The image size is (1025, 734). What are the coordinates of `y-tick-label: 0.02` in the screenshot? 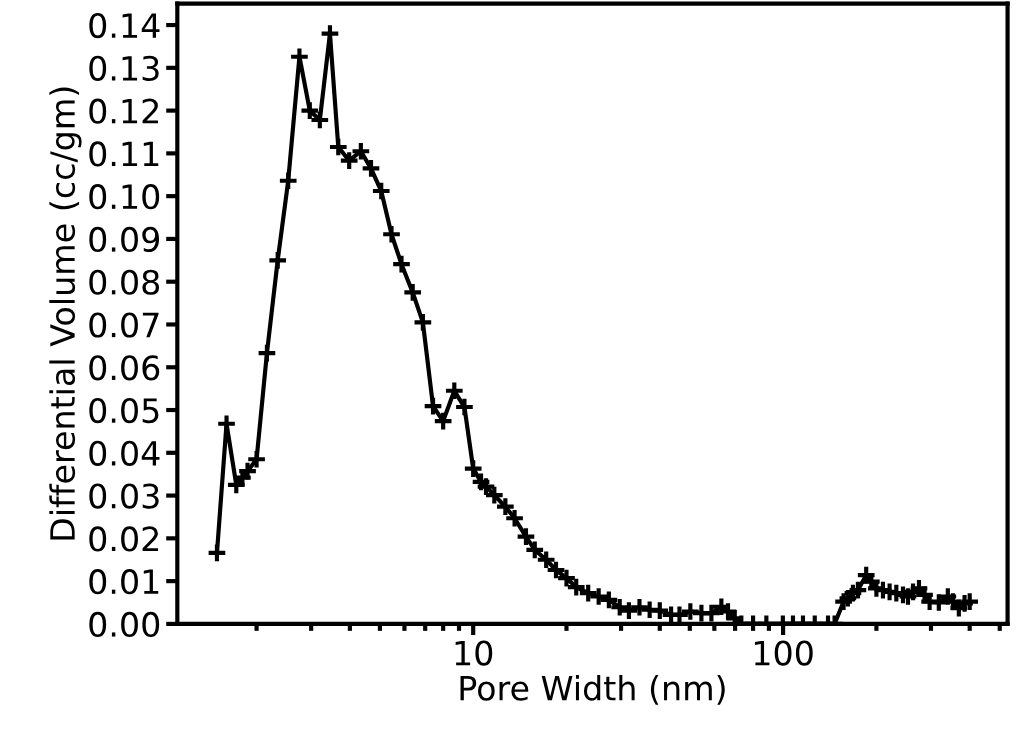 It's located at (124, 539).